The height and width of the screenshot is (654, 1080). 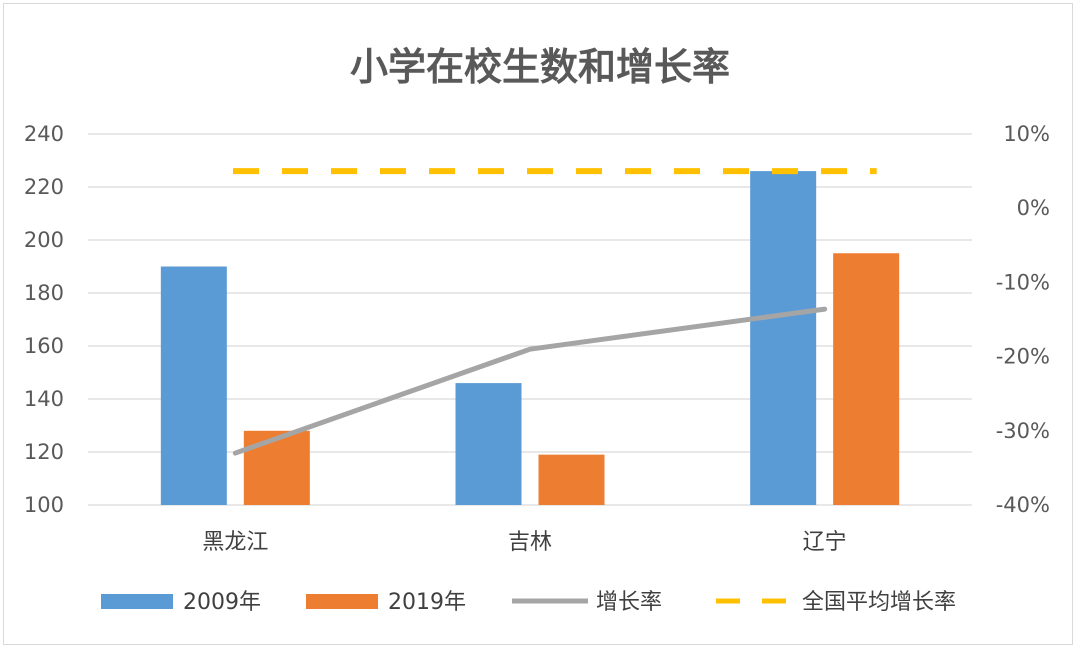 What do you see at coordinates (1033, 208) in the screenshot?
I see `right-tick-label: 0%` at bounding box center [1033, 208].